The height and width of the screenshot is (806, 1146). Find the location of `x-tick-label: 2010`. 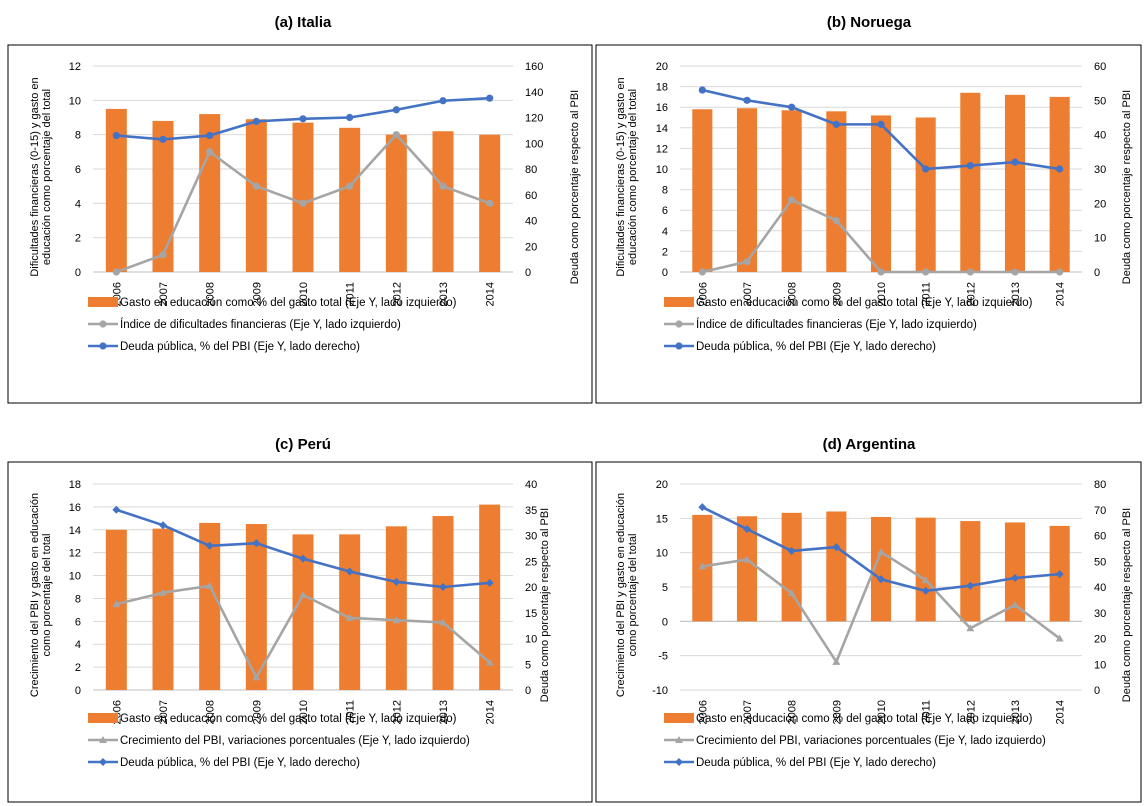

x-tick-label: 2010 is located at coordinates (304, 712).